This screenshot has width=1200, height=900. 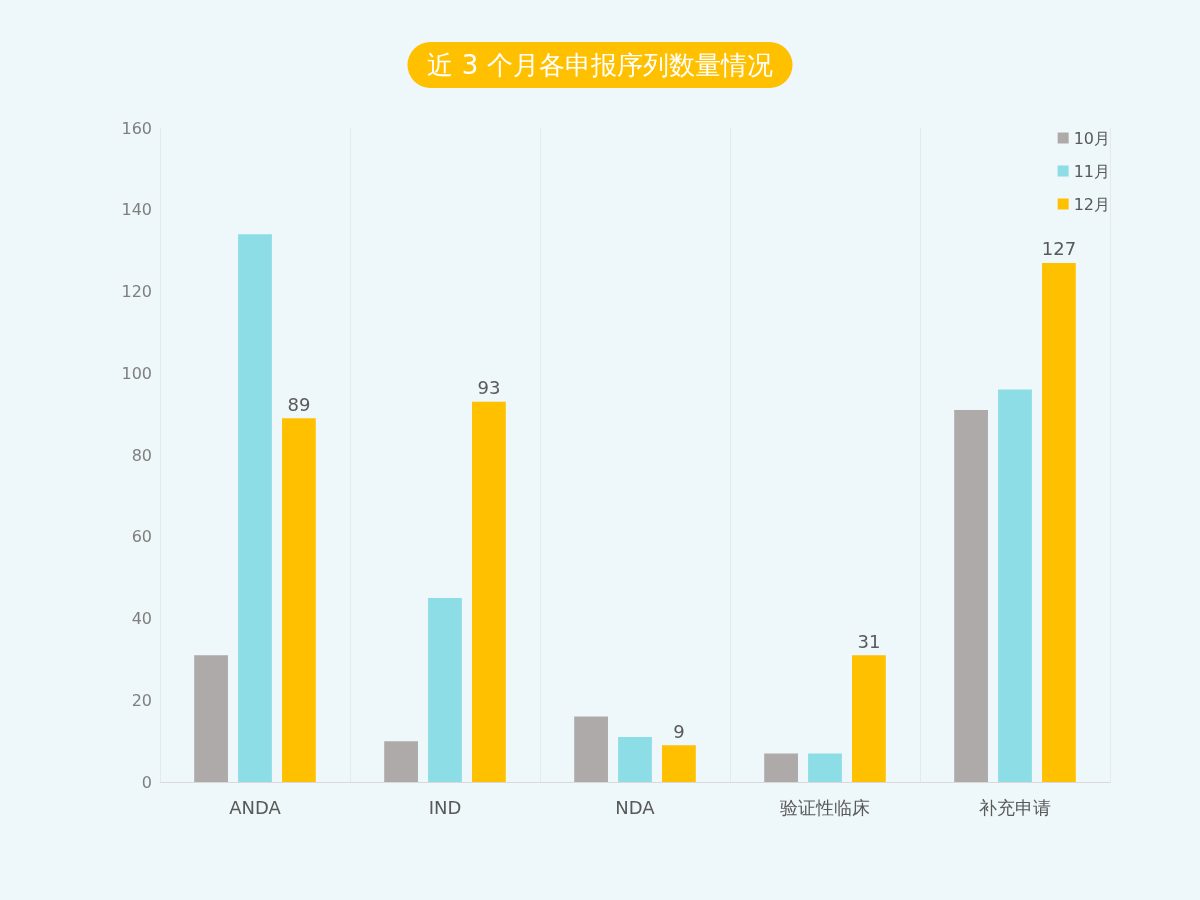 What do you see at coordinates (1091, 138) in the screenshot?
I see `legend-label: 10月` at bounding box center [1091, 138].